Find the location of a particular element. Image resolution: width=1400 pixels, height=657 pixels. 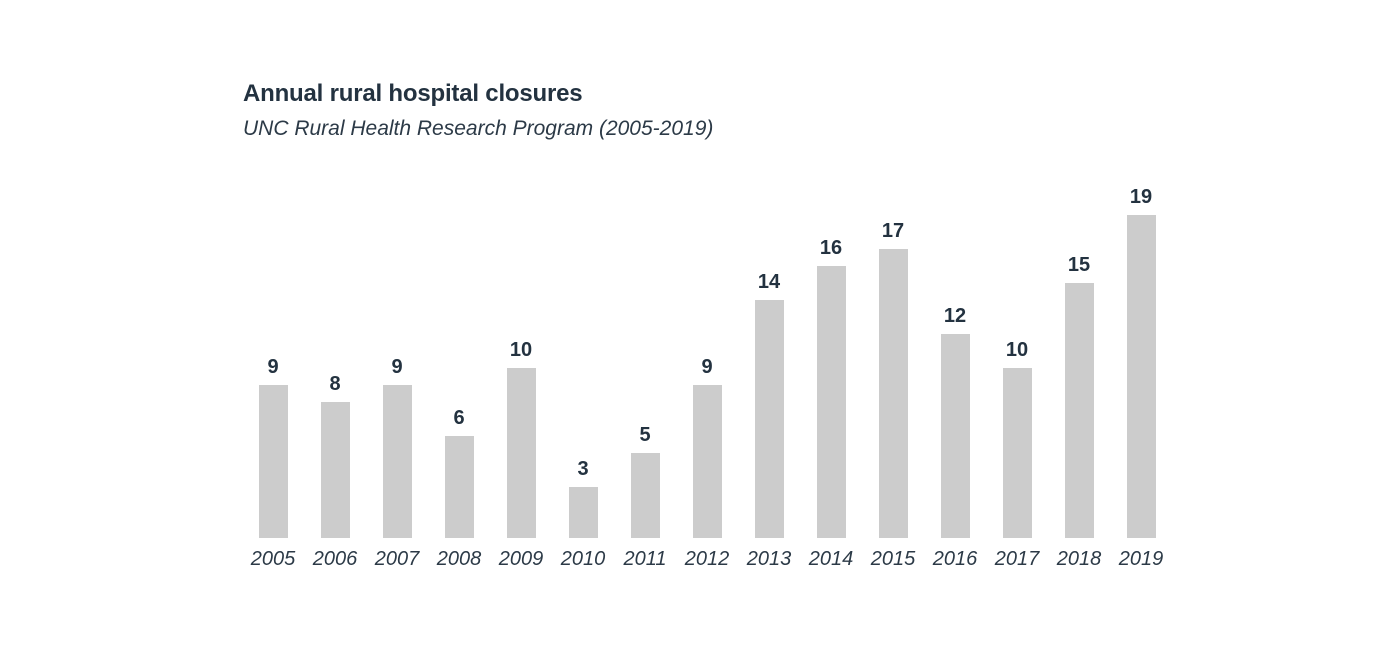

bar-column: 17 2015 is located at coordinates (893, 360).